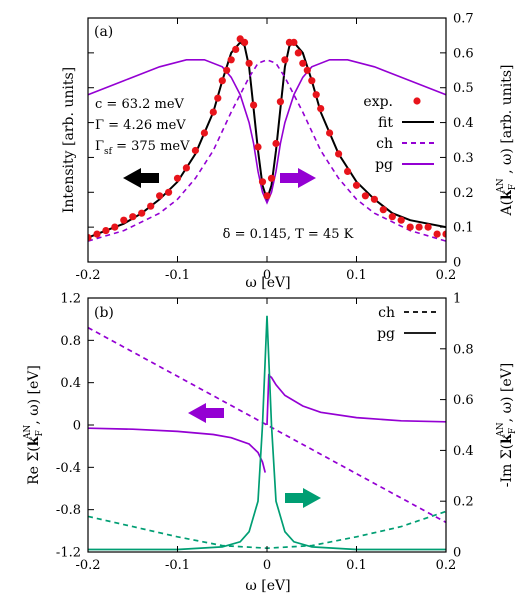 The image size is (523, 596). Describe the element at coordinates (457, 299) in the screenshot. I see `y2-tick-label: 1` at that location.